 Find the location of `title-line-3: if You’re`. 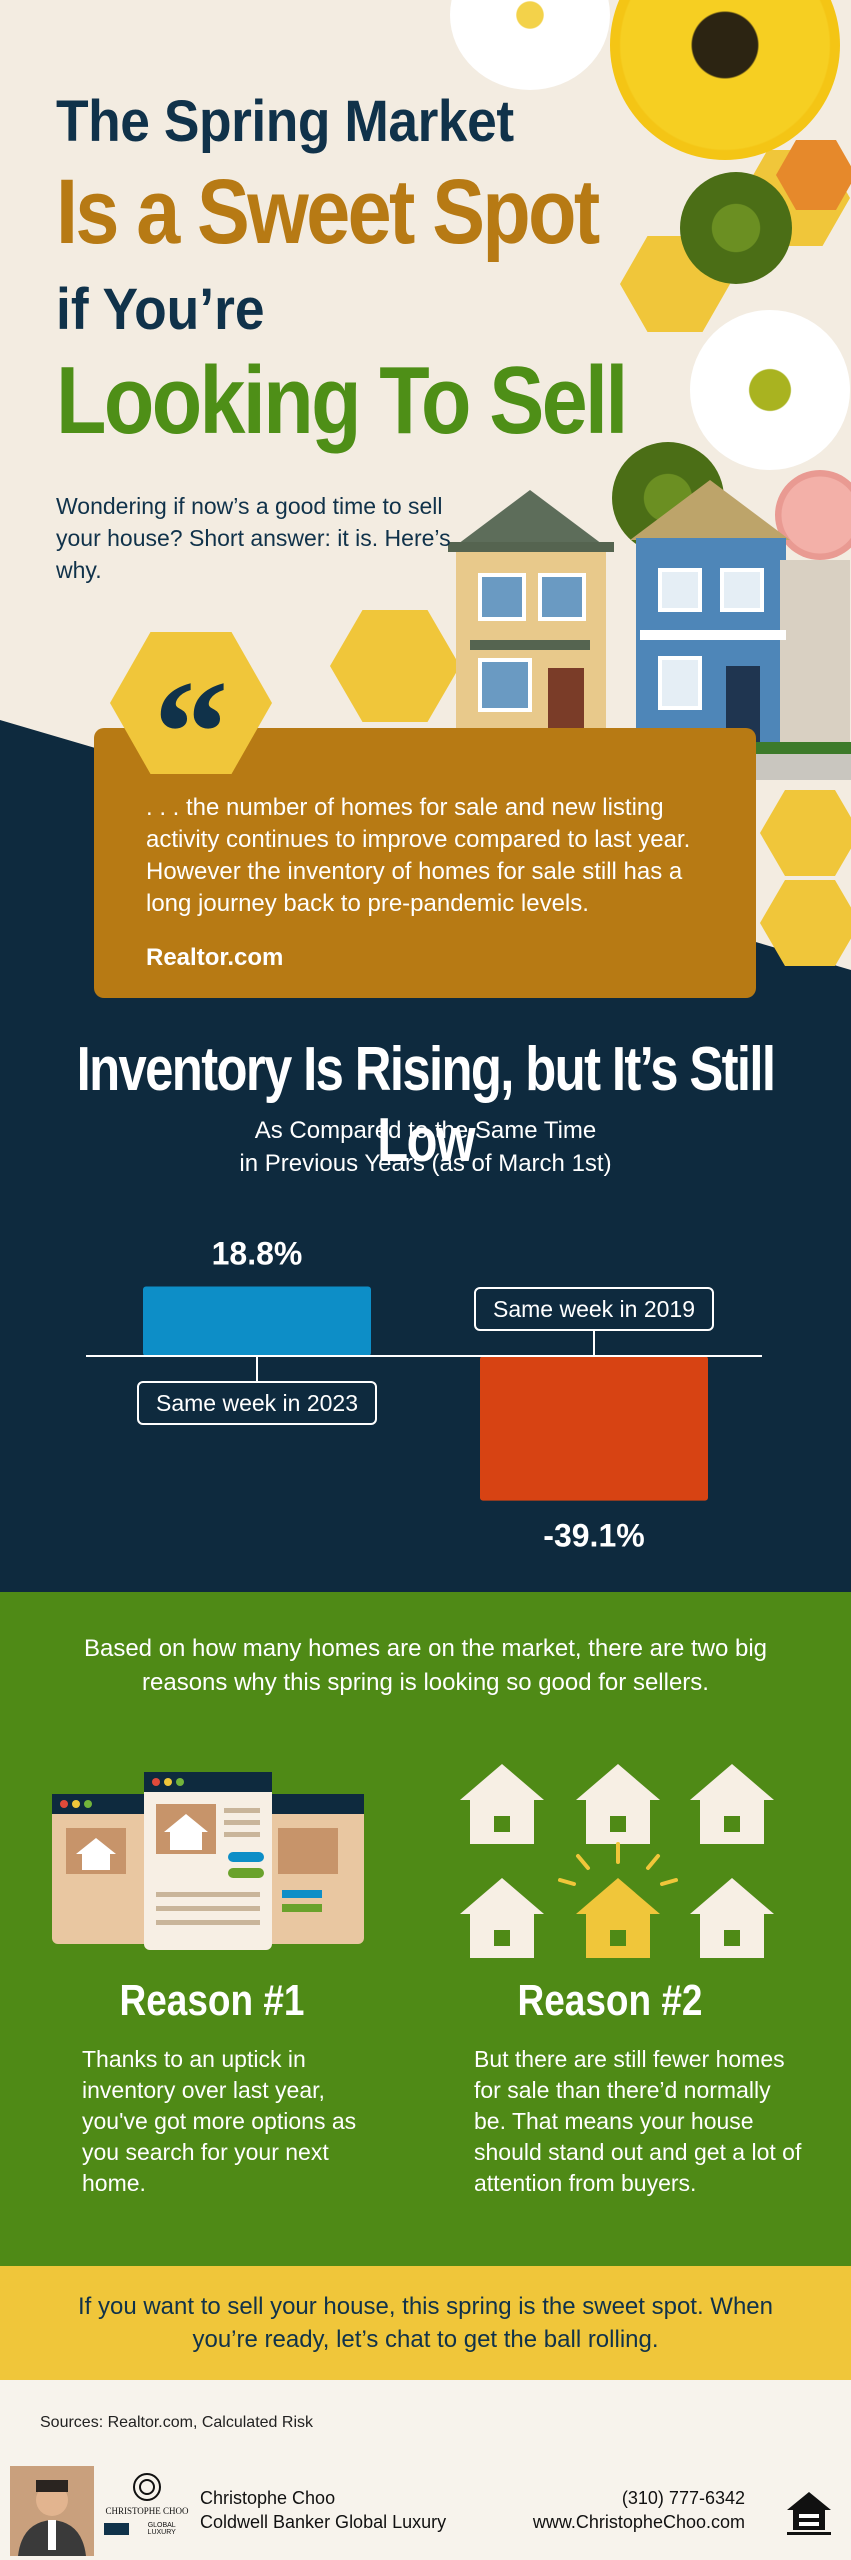

title-line-3: if You’re is located at coordinates (160, 309).